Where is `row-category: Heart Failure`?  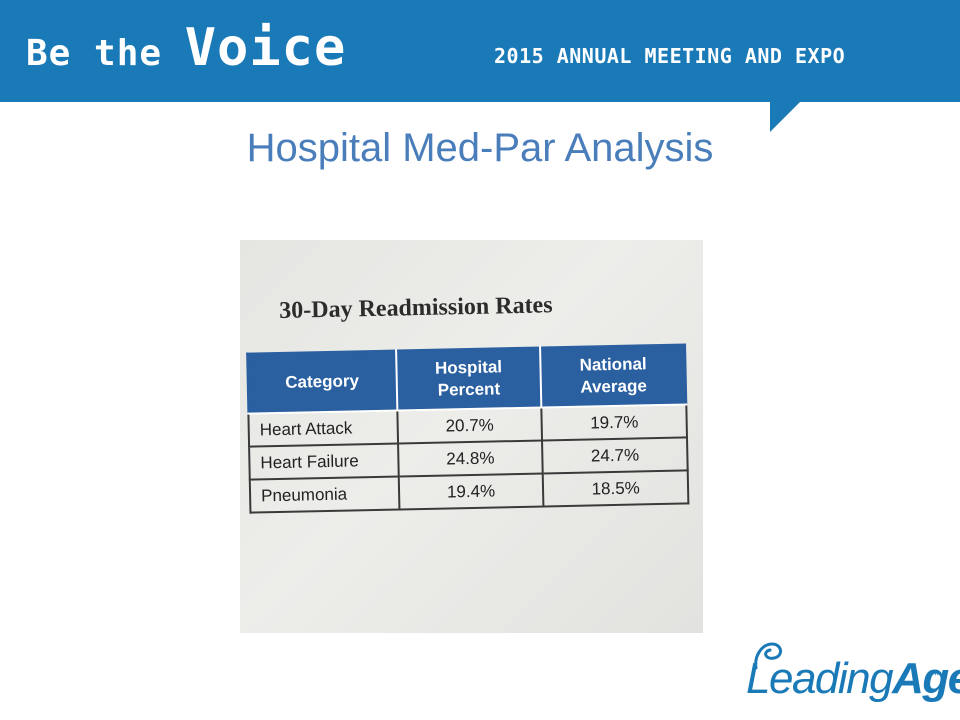 row-category: Heart Failure is located at coordinates (324, 461).